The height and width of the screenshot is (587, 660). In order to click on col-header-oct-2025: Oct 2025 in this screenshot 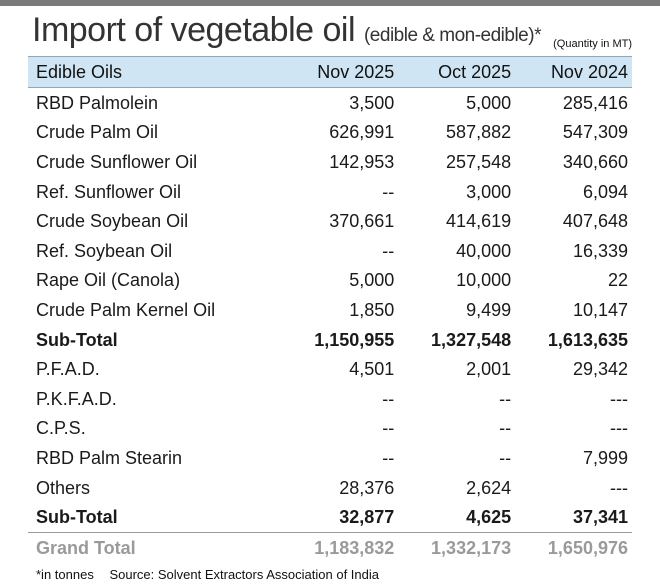, I will do `click(457, 72)`.